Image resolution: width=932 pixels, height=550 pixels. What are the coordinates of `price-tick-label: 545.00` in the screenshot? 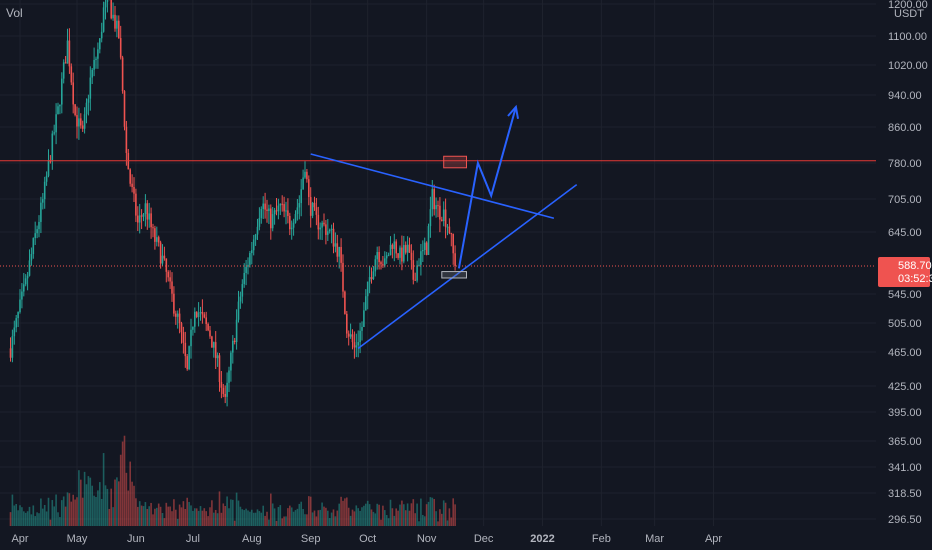 It's located at (905, 295).